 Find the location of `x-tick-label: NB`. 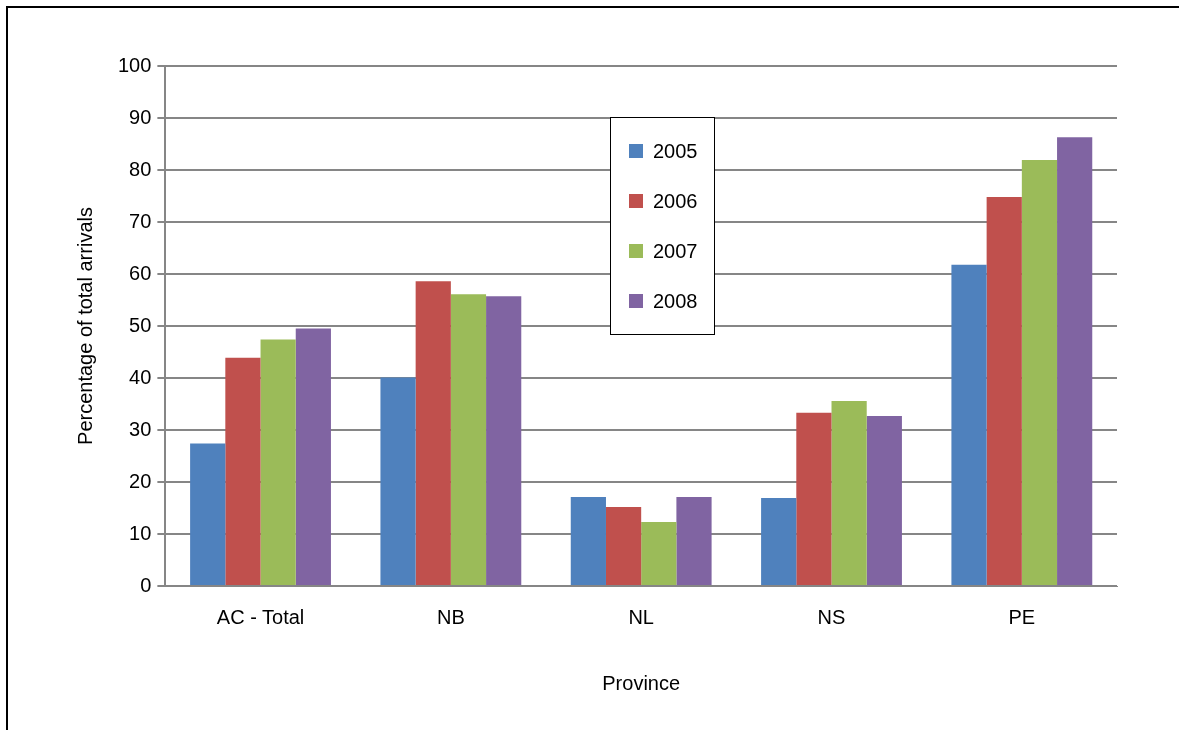

x-tick-label: NB is located at coordinates (450, 616).